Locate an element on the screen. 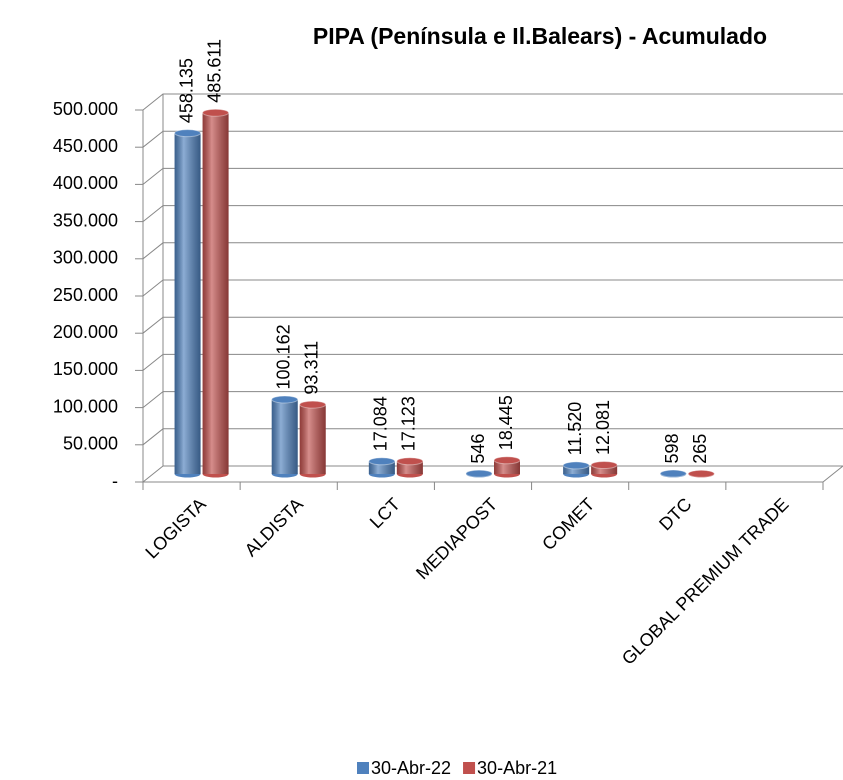 The width and height of the screenshot is (843, 780). y-tick-label: - is located at coordinates (115, 481).